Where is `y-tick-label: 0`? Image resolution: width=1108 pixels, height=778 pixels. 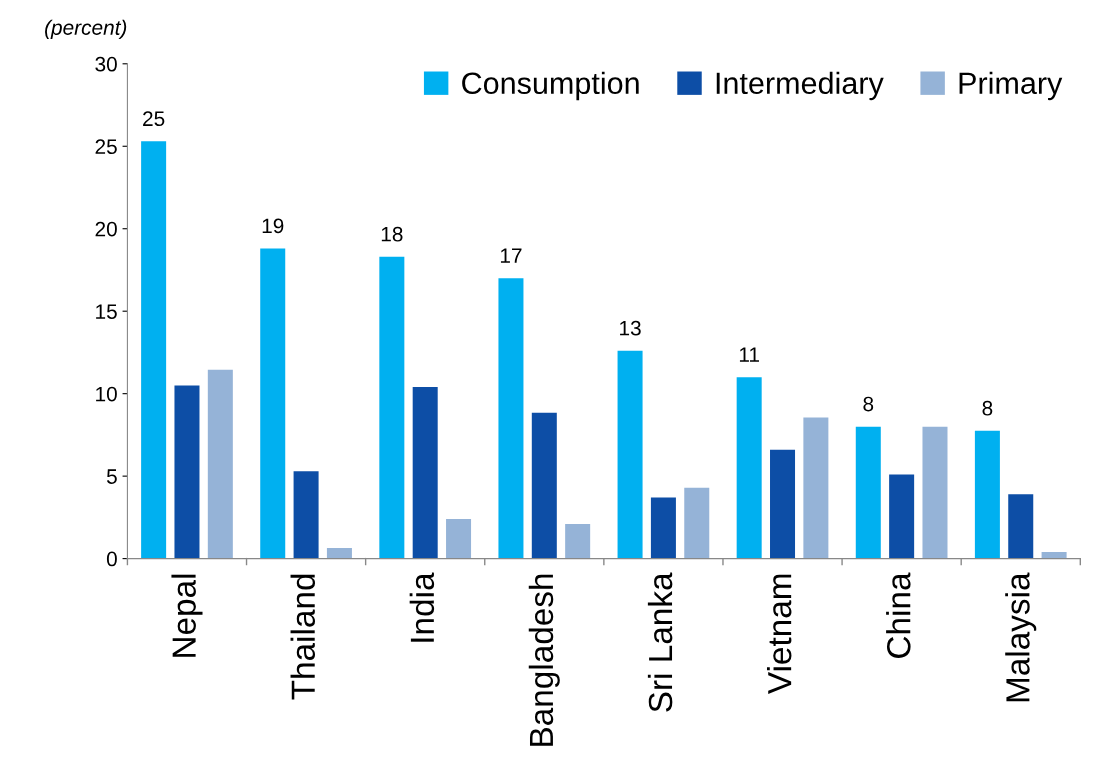
y-tick-label: 0 is located at coordinates (111, 559).